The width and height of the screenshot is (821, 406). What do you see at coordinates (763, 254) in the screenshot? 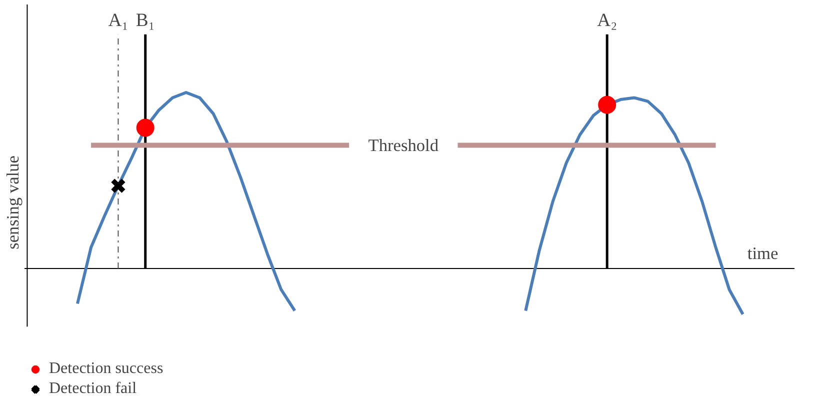
I see `x-axis-title: time` at bounding box center [763, 254].